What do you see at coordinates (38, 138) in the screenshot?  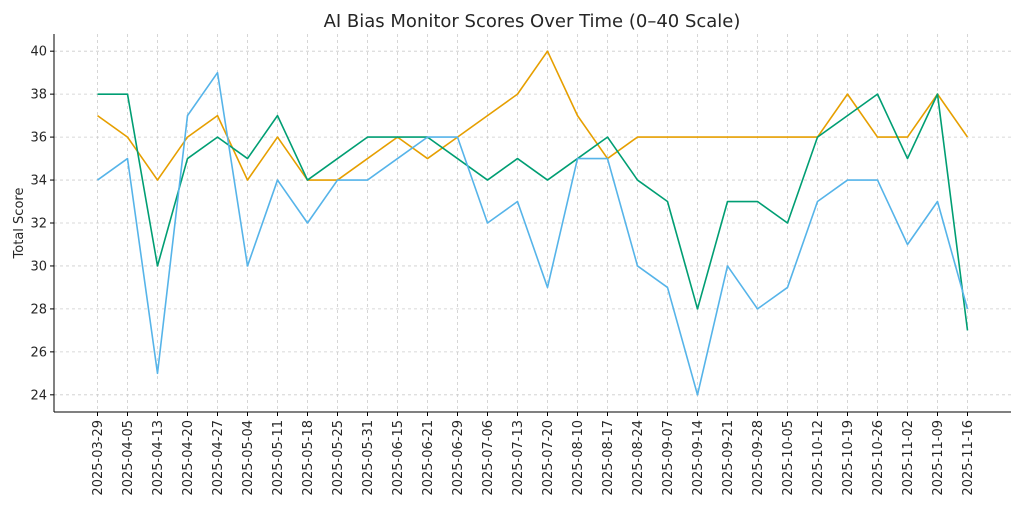 I see `y-tick-label: 36` at bounding box center [38, 138].